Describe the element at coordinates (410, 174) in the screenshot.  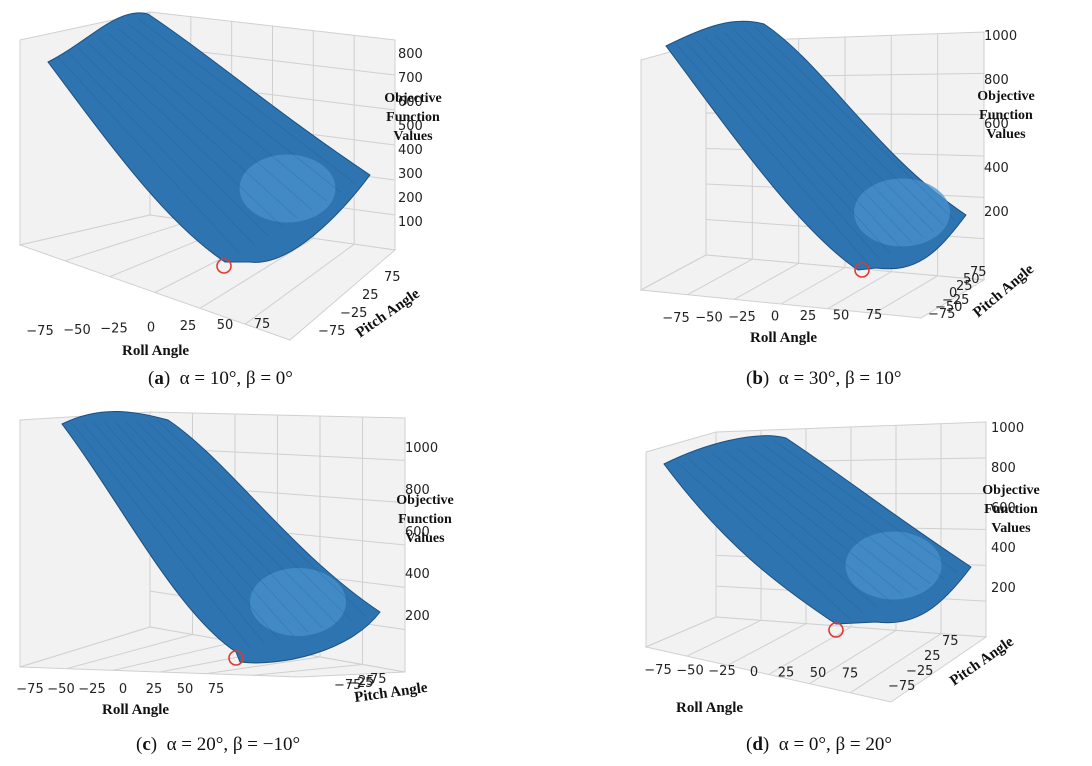
I see `z-tick-label: 300` at that location.